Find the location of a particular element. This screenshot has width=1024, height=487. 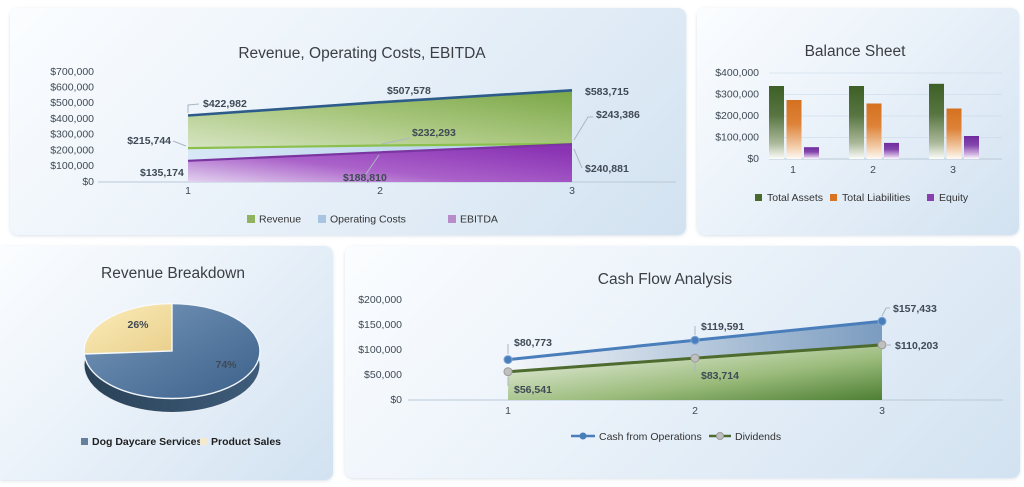

legend-swatch-equity is located at coordinates (930, 197).